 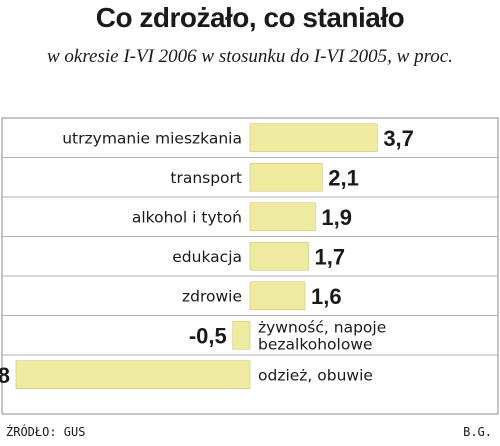 I want to click on author-initials: B.G., so click(x=477, y=432).